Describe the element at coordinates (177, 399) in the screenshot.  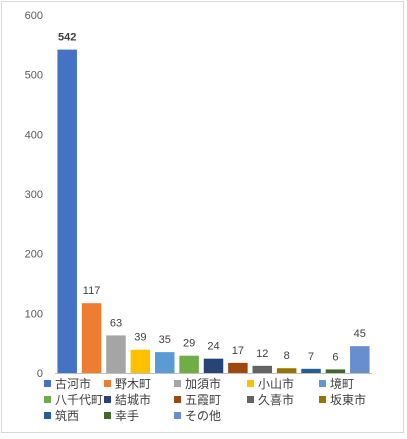
I see `legend-swatch-五霞町` at that location.